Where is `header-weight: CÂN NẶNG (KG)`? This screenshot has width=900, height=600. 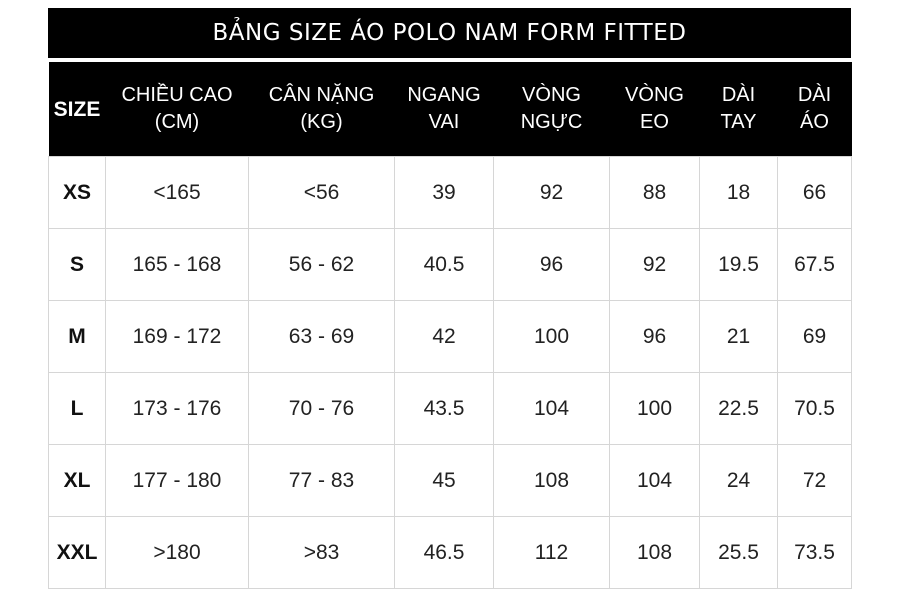
header-weight: CÂN NẶNG (KG) is located at coordinates (321, 109).